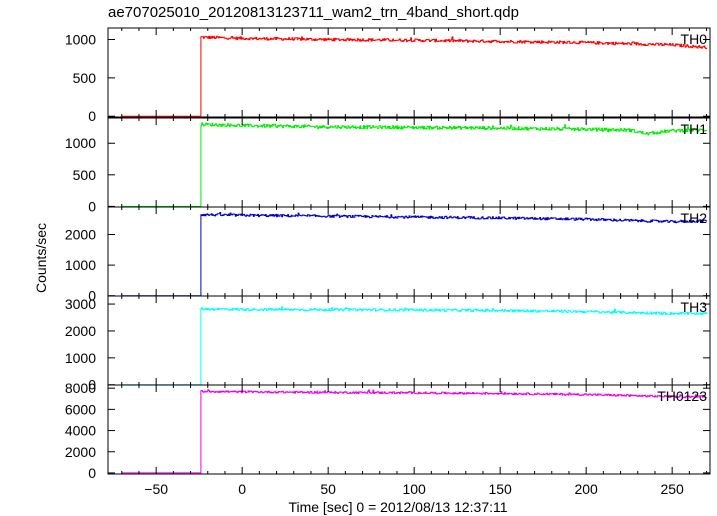  I want to click on x-tick-label: 50, so click(328, 489).